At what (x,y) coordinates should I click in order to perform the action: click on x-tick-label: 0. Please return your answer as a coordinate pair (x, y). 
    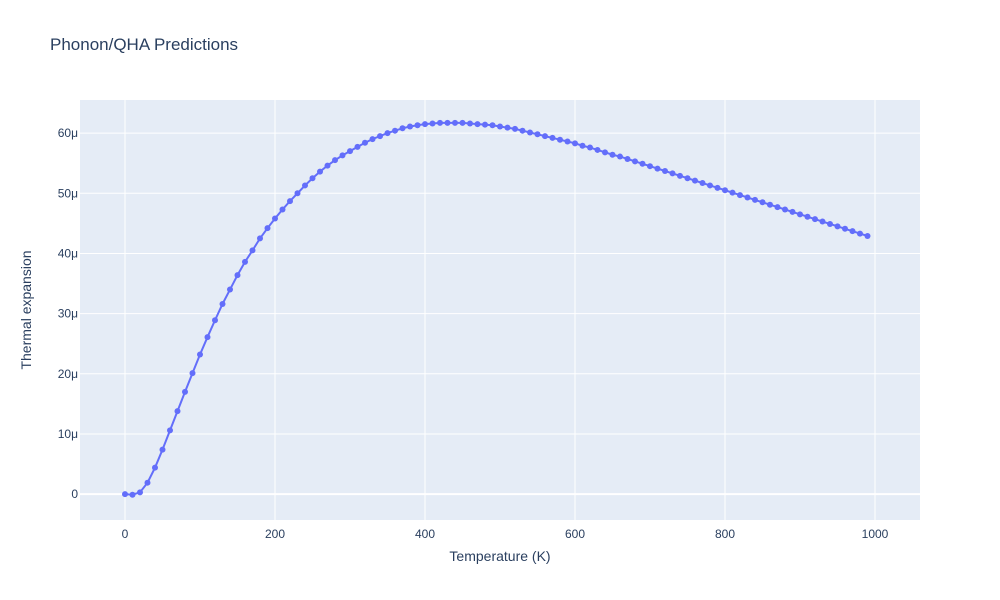
    Looking at the image, I should click on (125, 534).